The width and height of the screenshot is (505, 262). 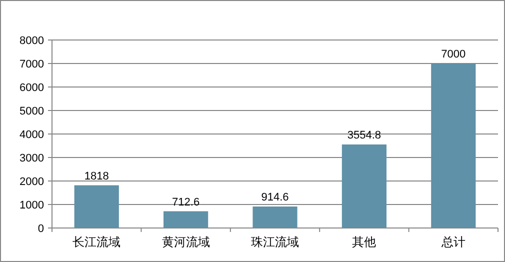 I want to click on data-label: 7000, so click(x=453, y=54).